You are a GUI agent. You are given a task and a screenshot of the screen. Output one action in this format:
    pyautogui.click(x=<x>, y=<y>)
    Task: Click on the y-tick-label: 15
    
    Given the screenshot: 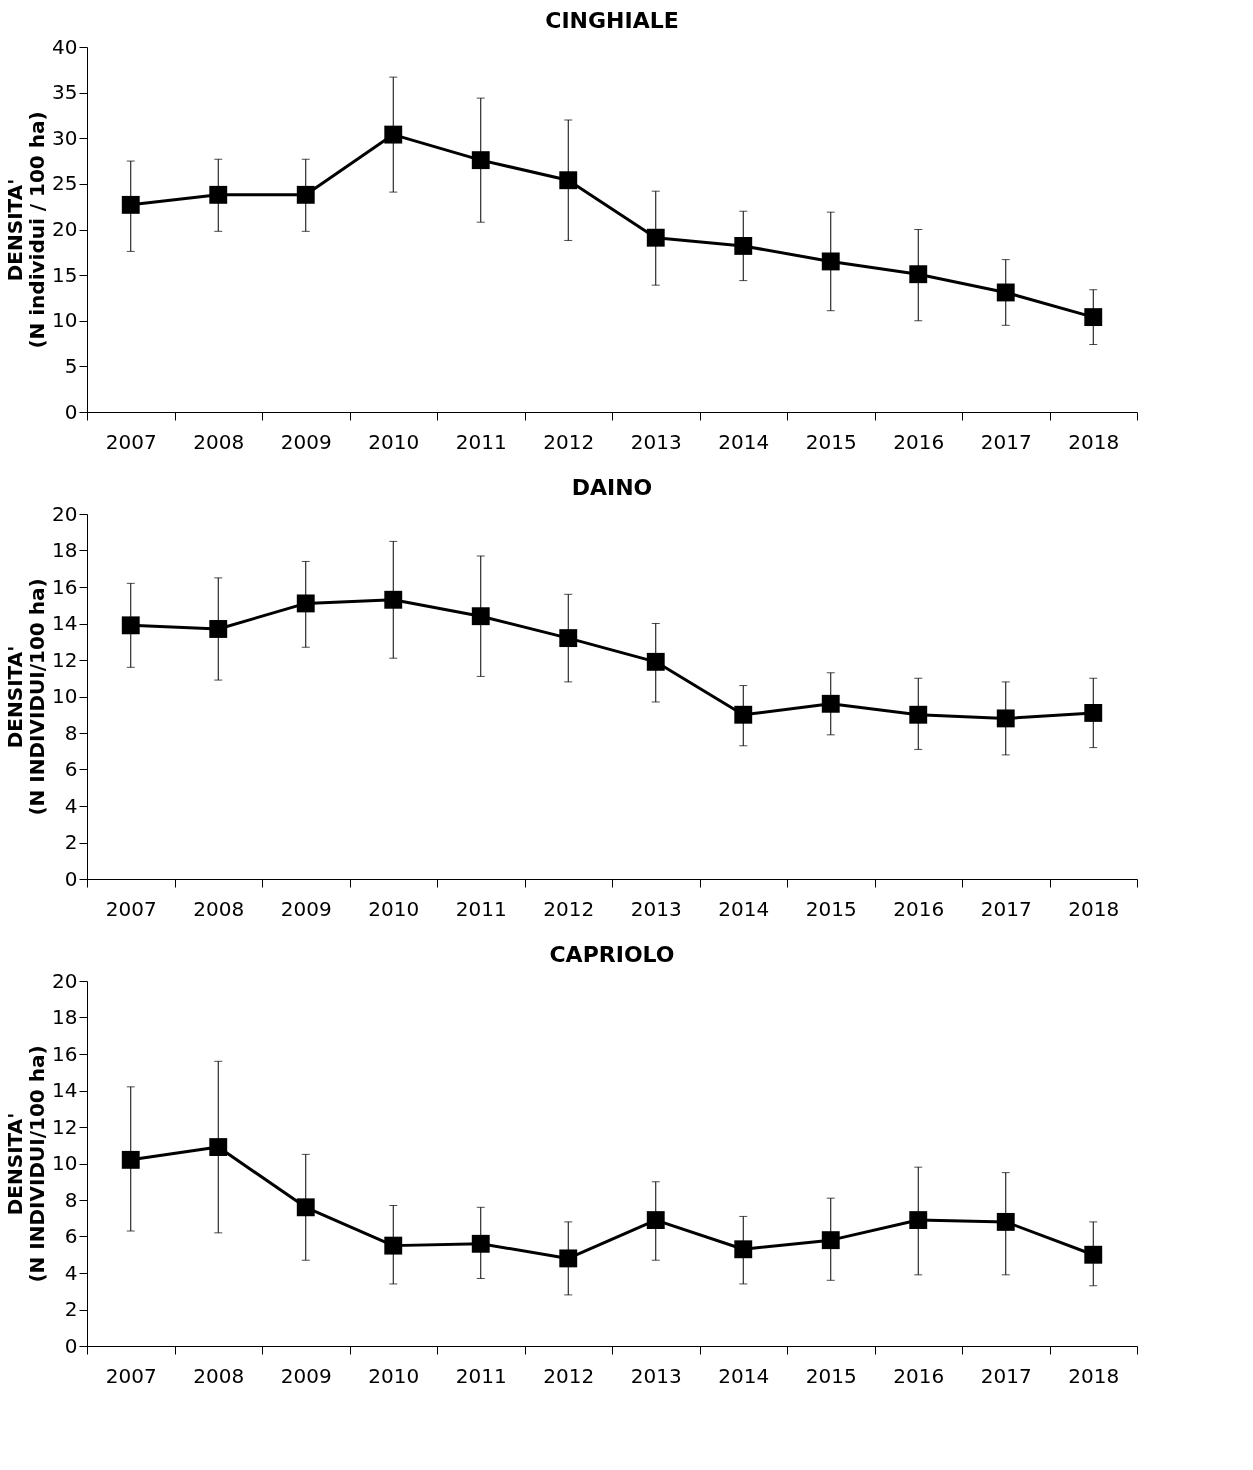 What is the action you would take?
    pyautogui.click(x=65, y=274)
    